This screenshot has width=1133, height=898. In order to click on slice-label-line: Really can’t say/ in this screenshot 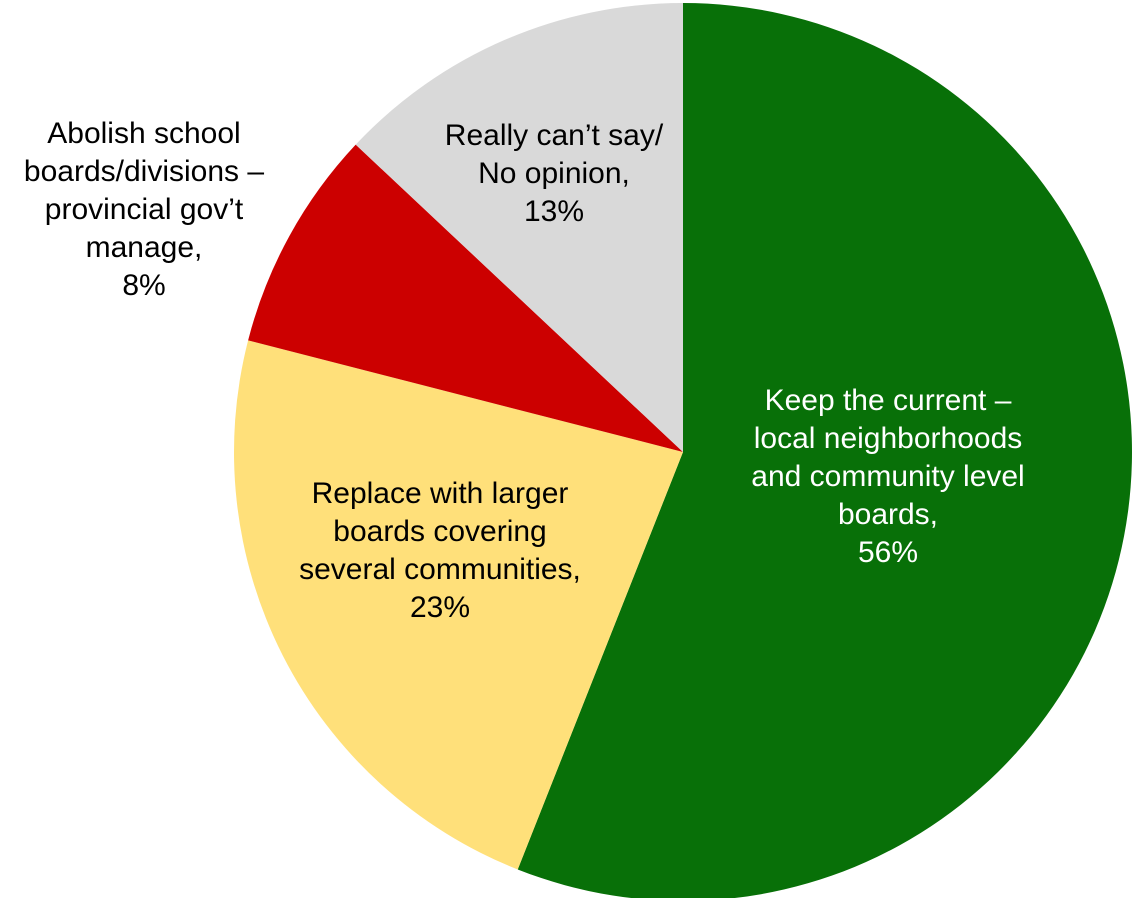, I will do `click(554, 135)`.